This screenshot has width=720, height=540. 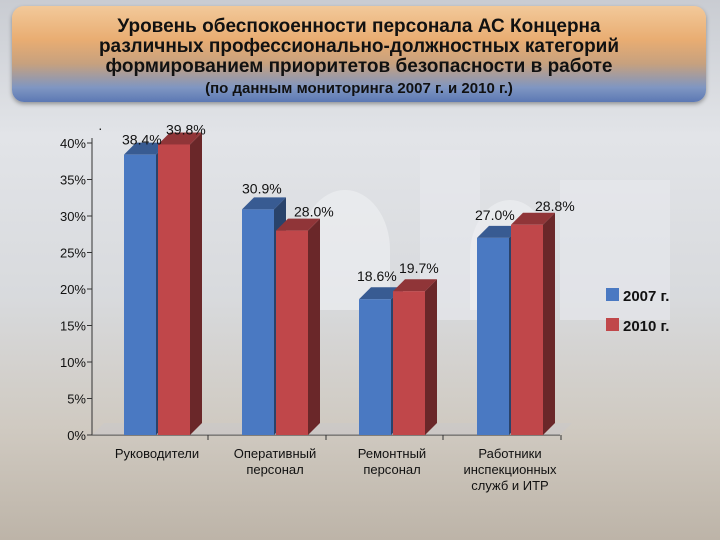 I want to click on data-label: 27.0%, so click(x=495, y=215).